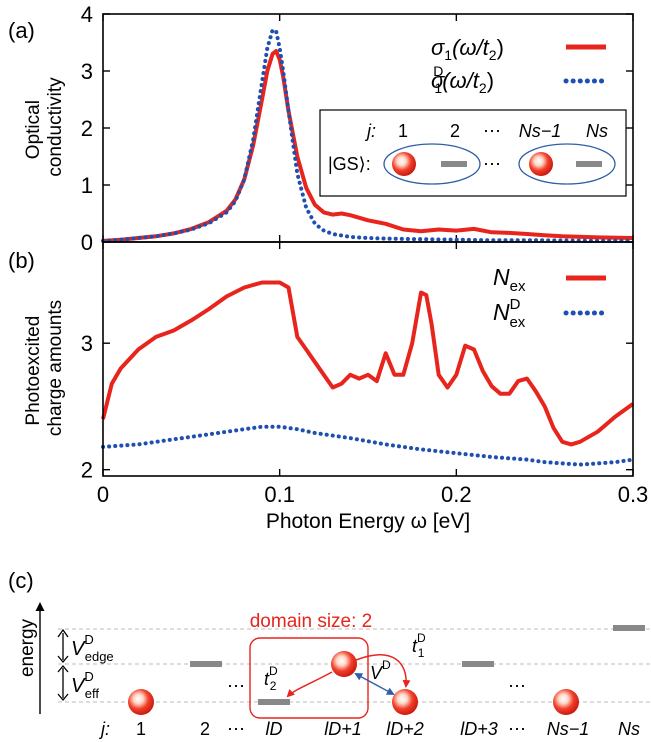  What do you see at coordinates (349, 164) in the screenshot?
I see `inset-gs-label: |GS⟩:` at bounding box center [349, 164].